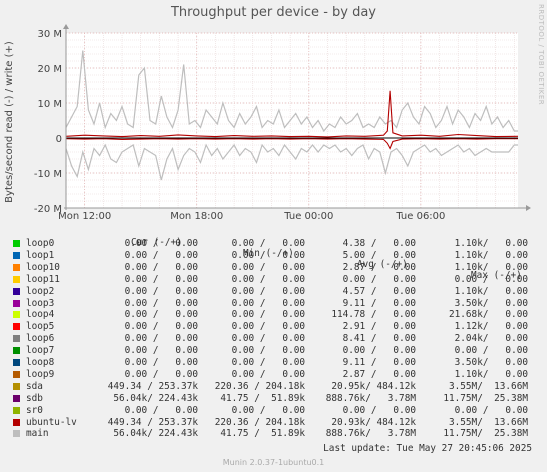  What do you see at coordinates (40, 243) in the screenshot?
I see `legend-name: loop0` at bounding box center [40, 243].